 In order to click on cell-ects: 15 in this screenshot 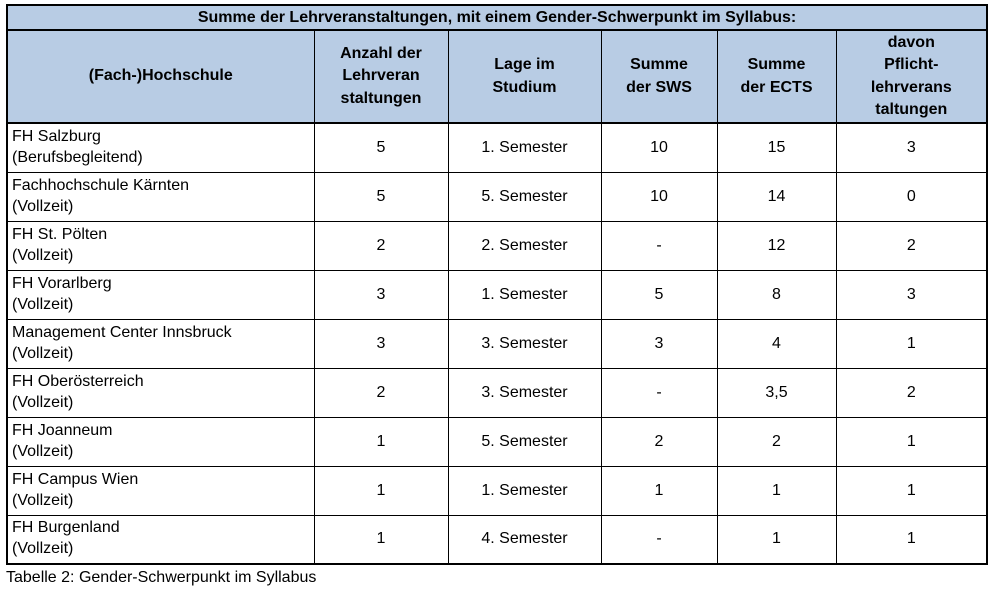, I will do `click(776, 147)`.